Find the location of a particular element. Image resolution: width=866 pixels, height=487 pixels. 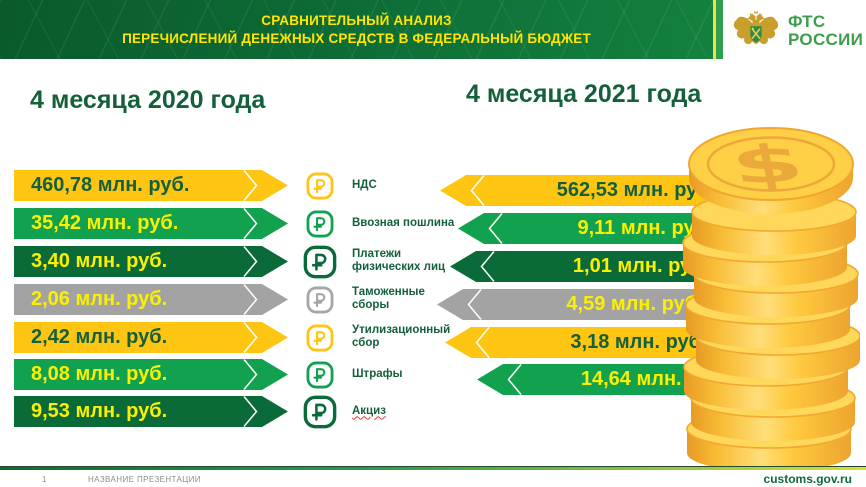

fts-logo-line1: ФТС is located at coordinates (807, 22).